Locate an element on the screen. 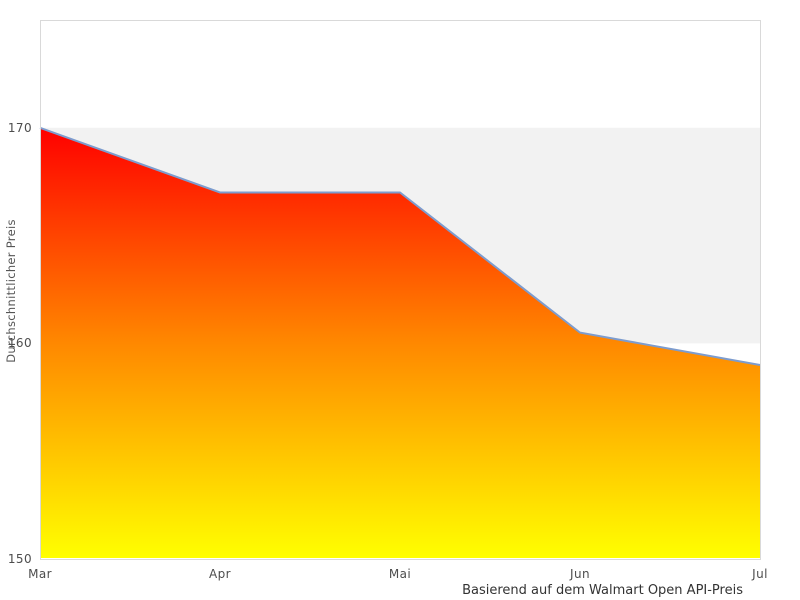 The image size is (800, 600). x-axis-tick-label: Jun is located at coordinates (580, 574).